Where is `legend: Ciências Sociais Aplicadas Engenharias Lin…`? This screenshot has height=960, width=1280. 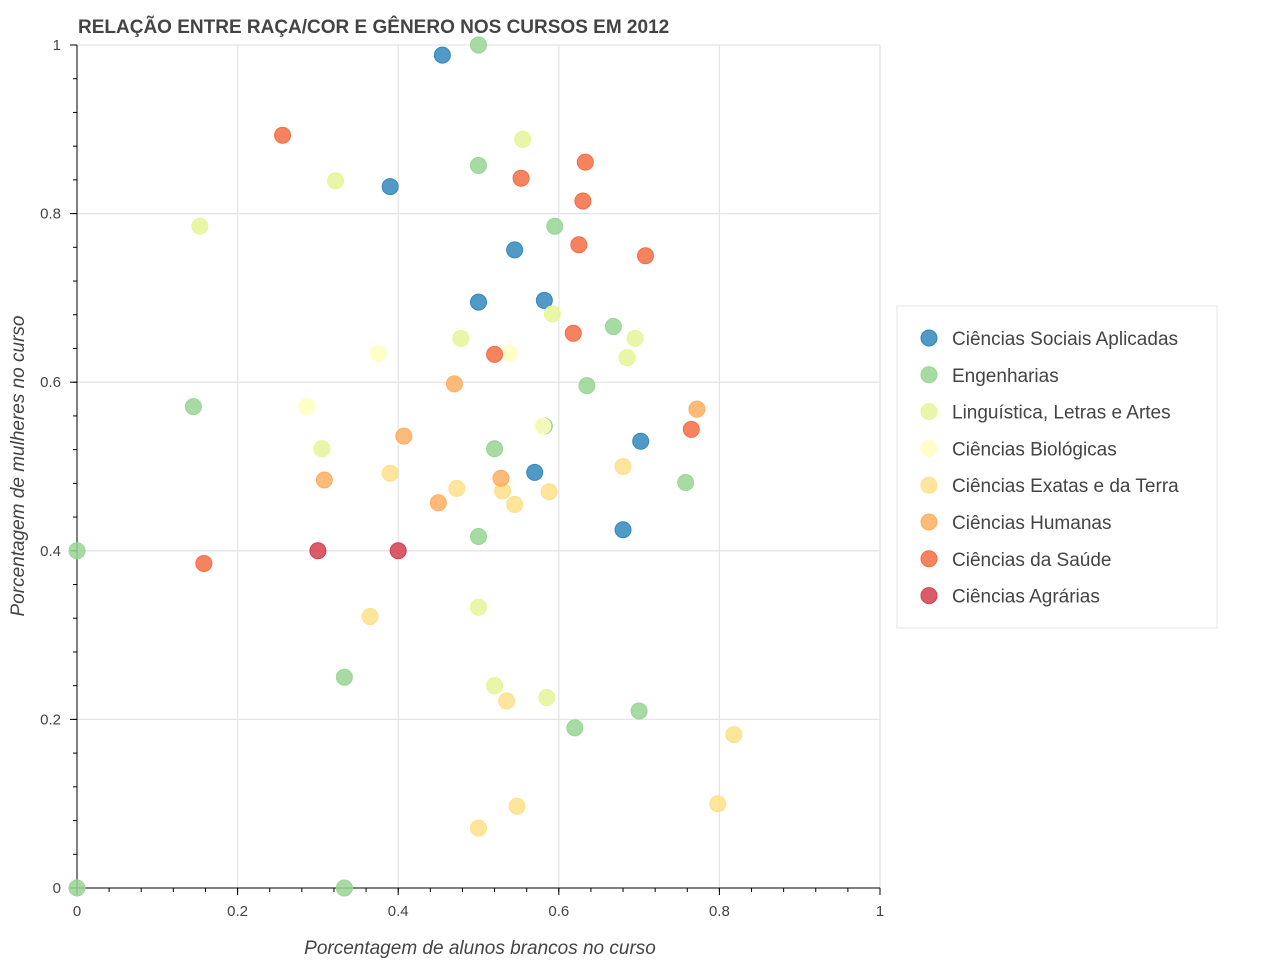 legend: Ciências Sociais Aplicadas Engenharias Lin… is located at coordinates (1057, 467).